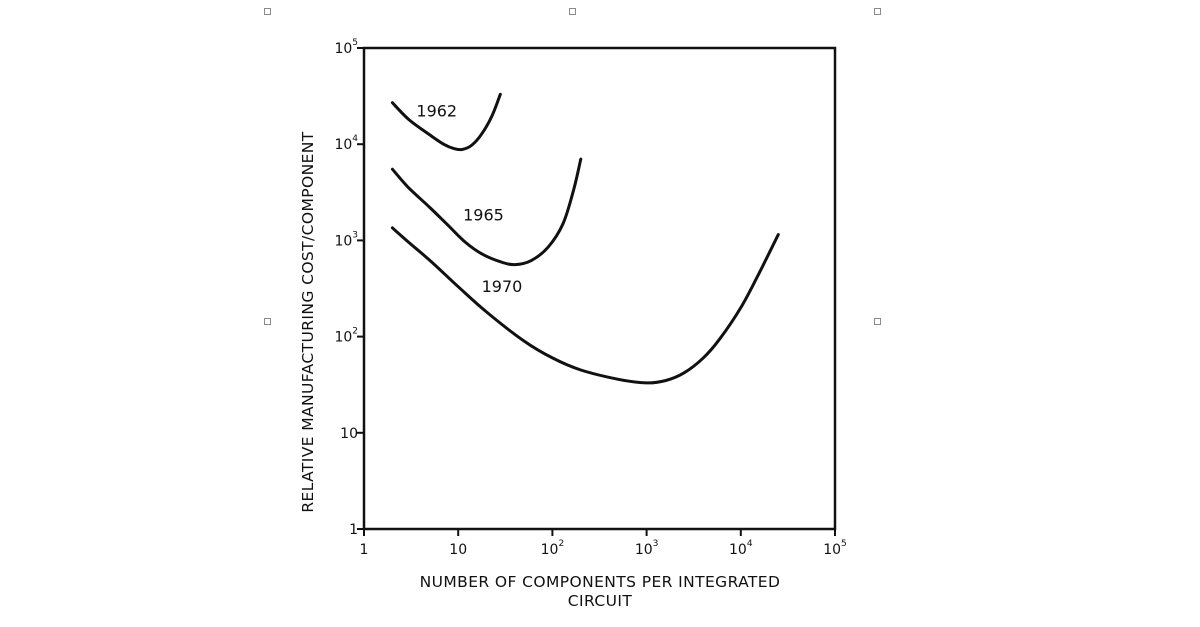 This screenshot has width=1200, height=627. Describe the element at coordinates (446, 122) in the screenshot. I see `series-curve-1962` at that location.